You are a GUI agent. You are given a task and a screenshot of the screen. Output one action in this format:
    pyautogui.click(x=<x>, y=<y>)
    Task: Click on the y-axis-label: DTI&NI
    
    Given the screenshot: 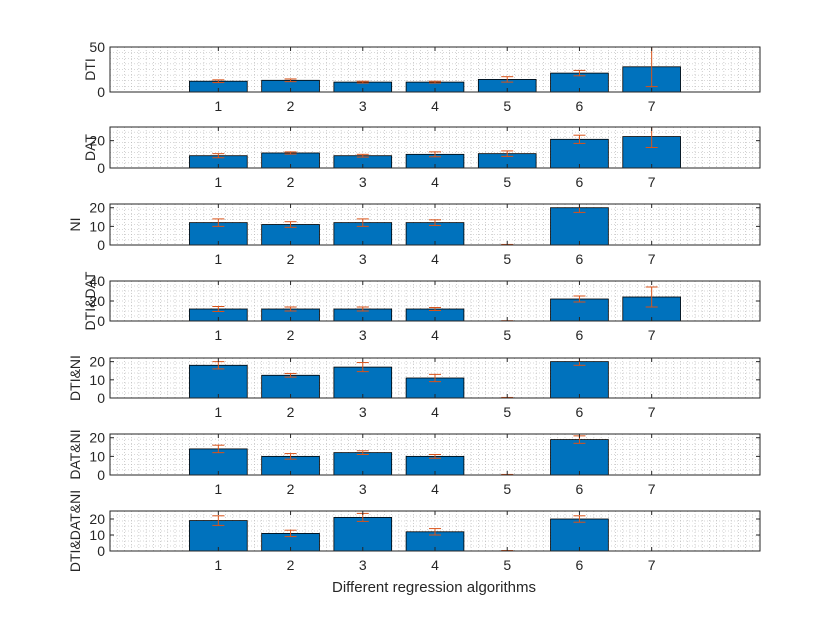 What is the action you would take?
    pyautogui.click(x=75, y=378)
    